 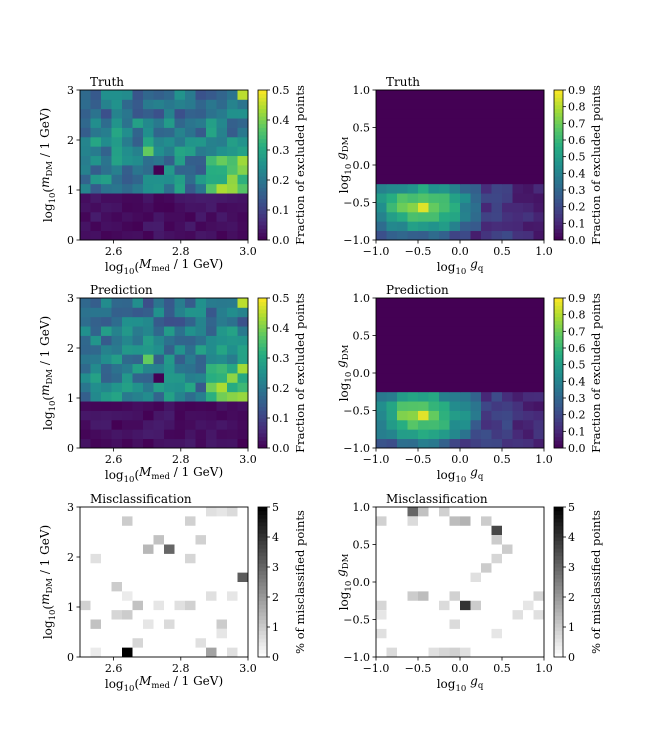 I want to click on colorbar-tick-label: 0.1, so click(x=577, y=431).